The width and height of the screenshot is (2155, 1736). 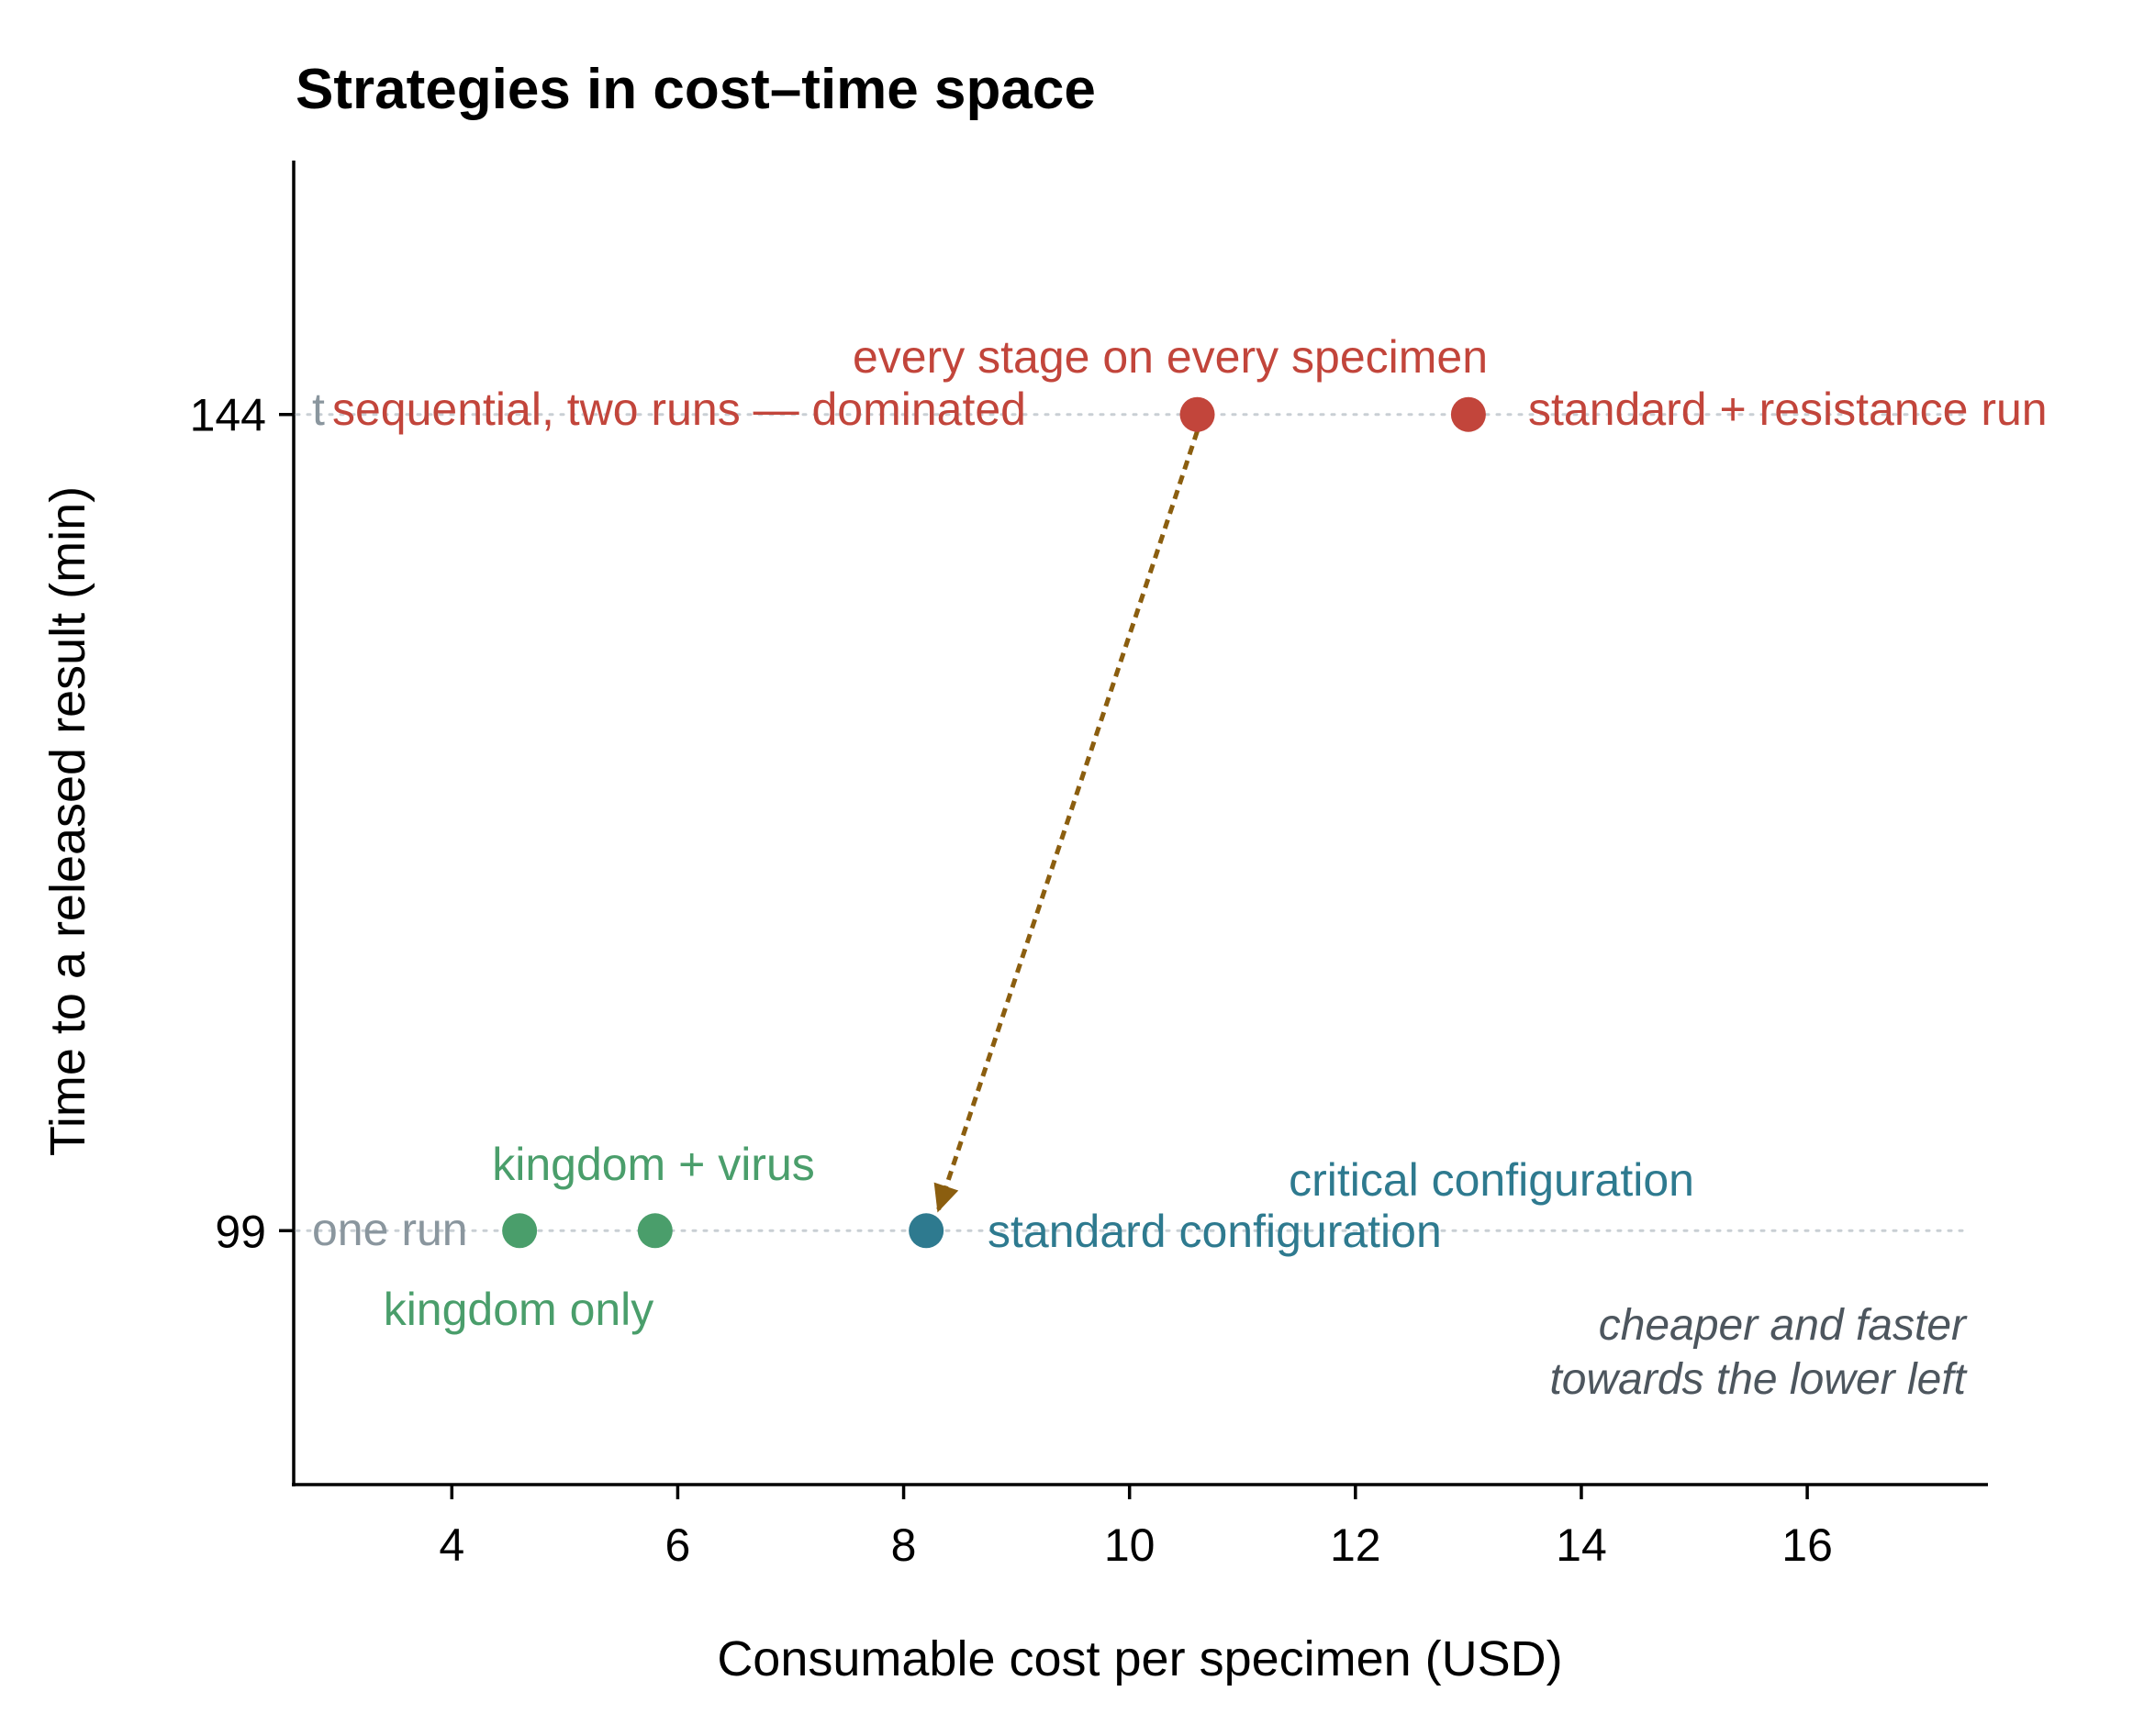 I want to click on y-axis-title: Time to a released result (min), so click(x=67, y=821).